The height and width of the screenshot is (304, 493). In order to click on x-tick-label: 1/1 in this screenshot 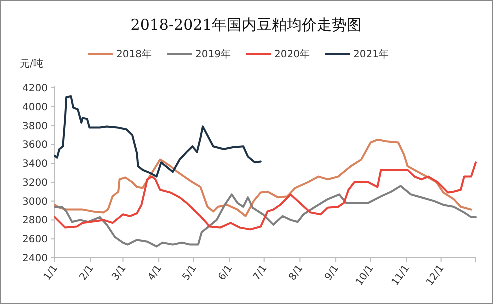, I will do `click(51, 273)`.